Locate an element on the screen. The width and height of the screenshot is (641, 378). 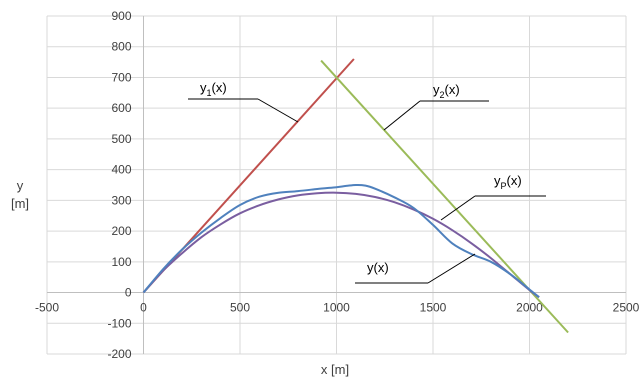
x-axis-label: x [m] is located at coordinates (335, 369).